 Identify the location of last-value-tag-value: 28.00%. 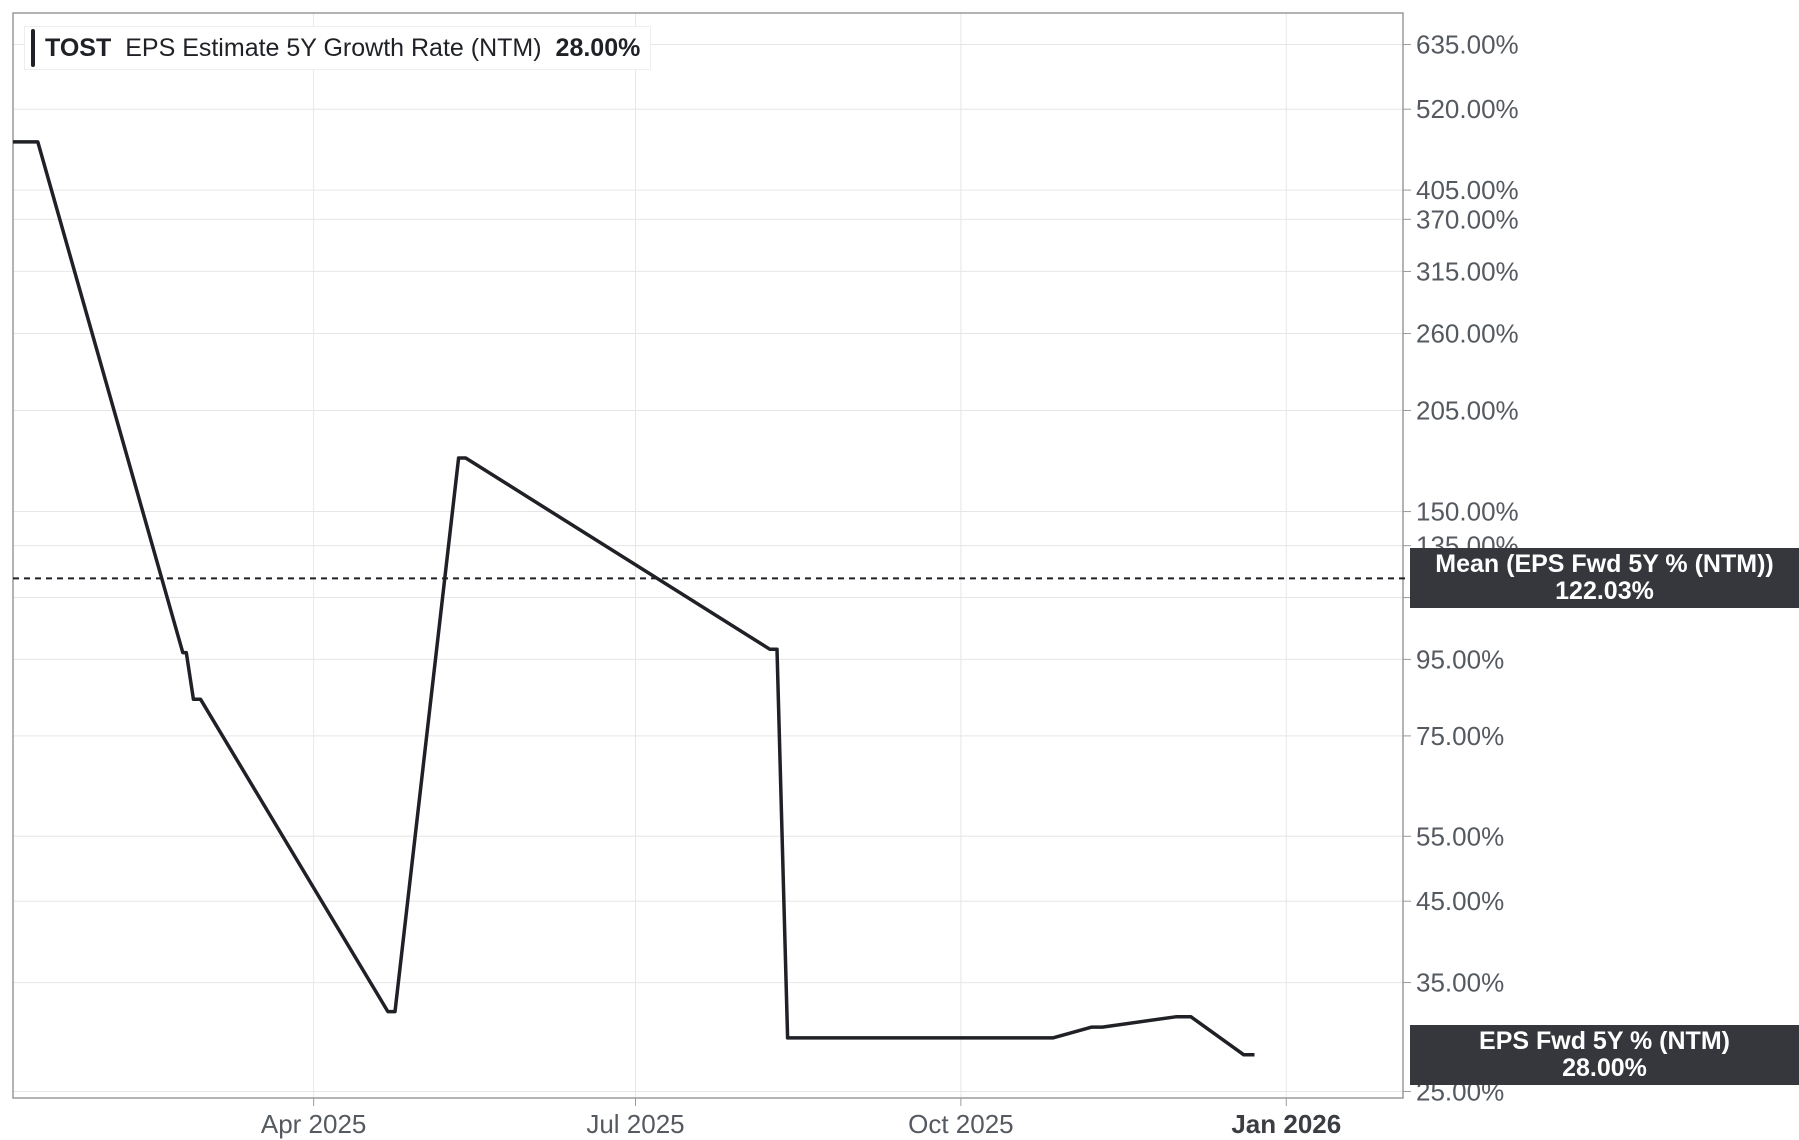
(1604, 1067).